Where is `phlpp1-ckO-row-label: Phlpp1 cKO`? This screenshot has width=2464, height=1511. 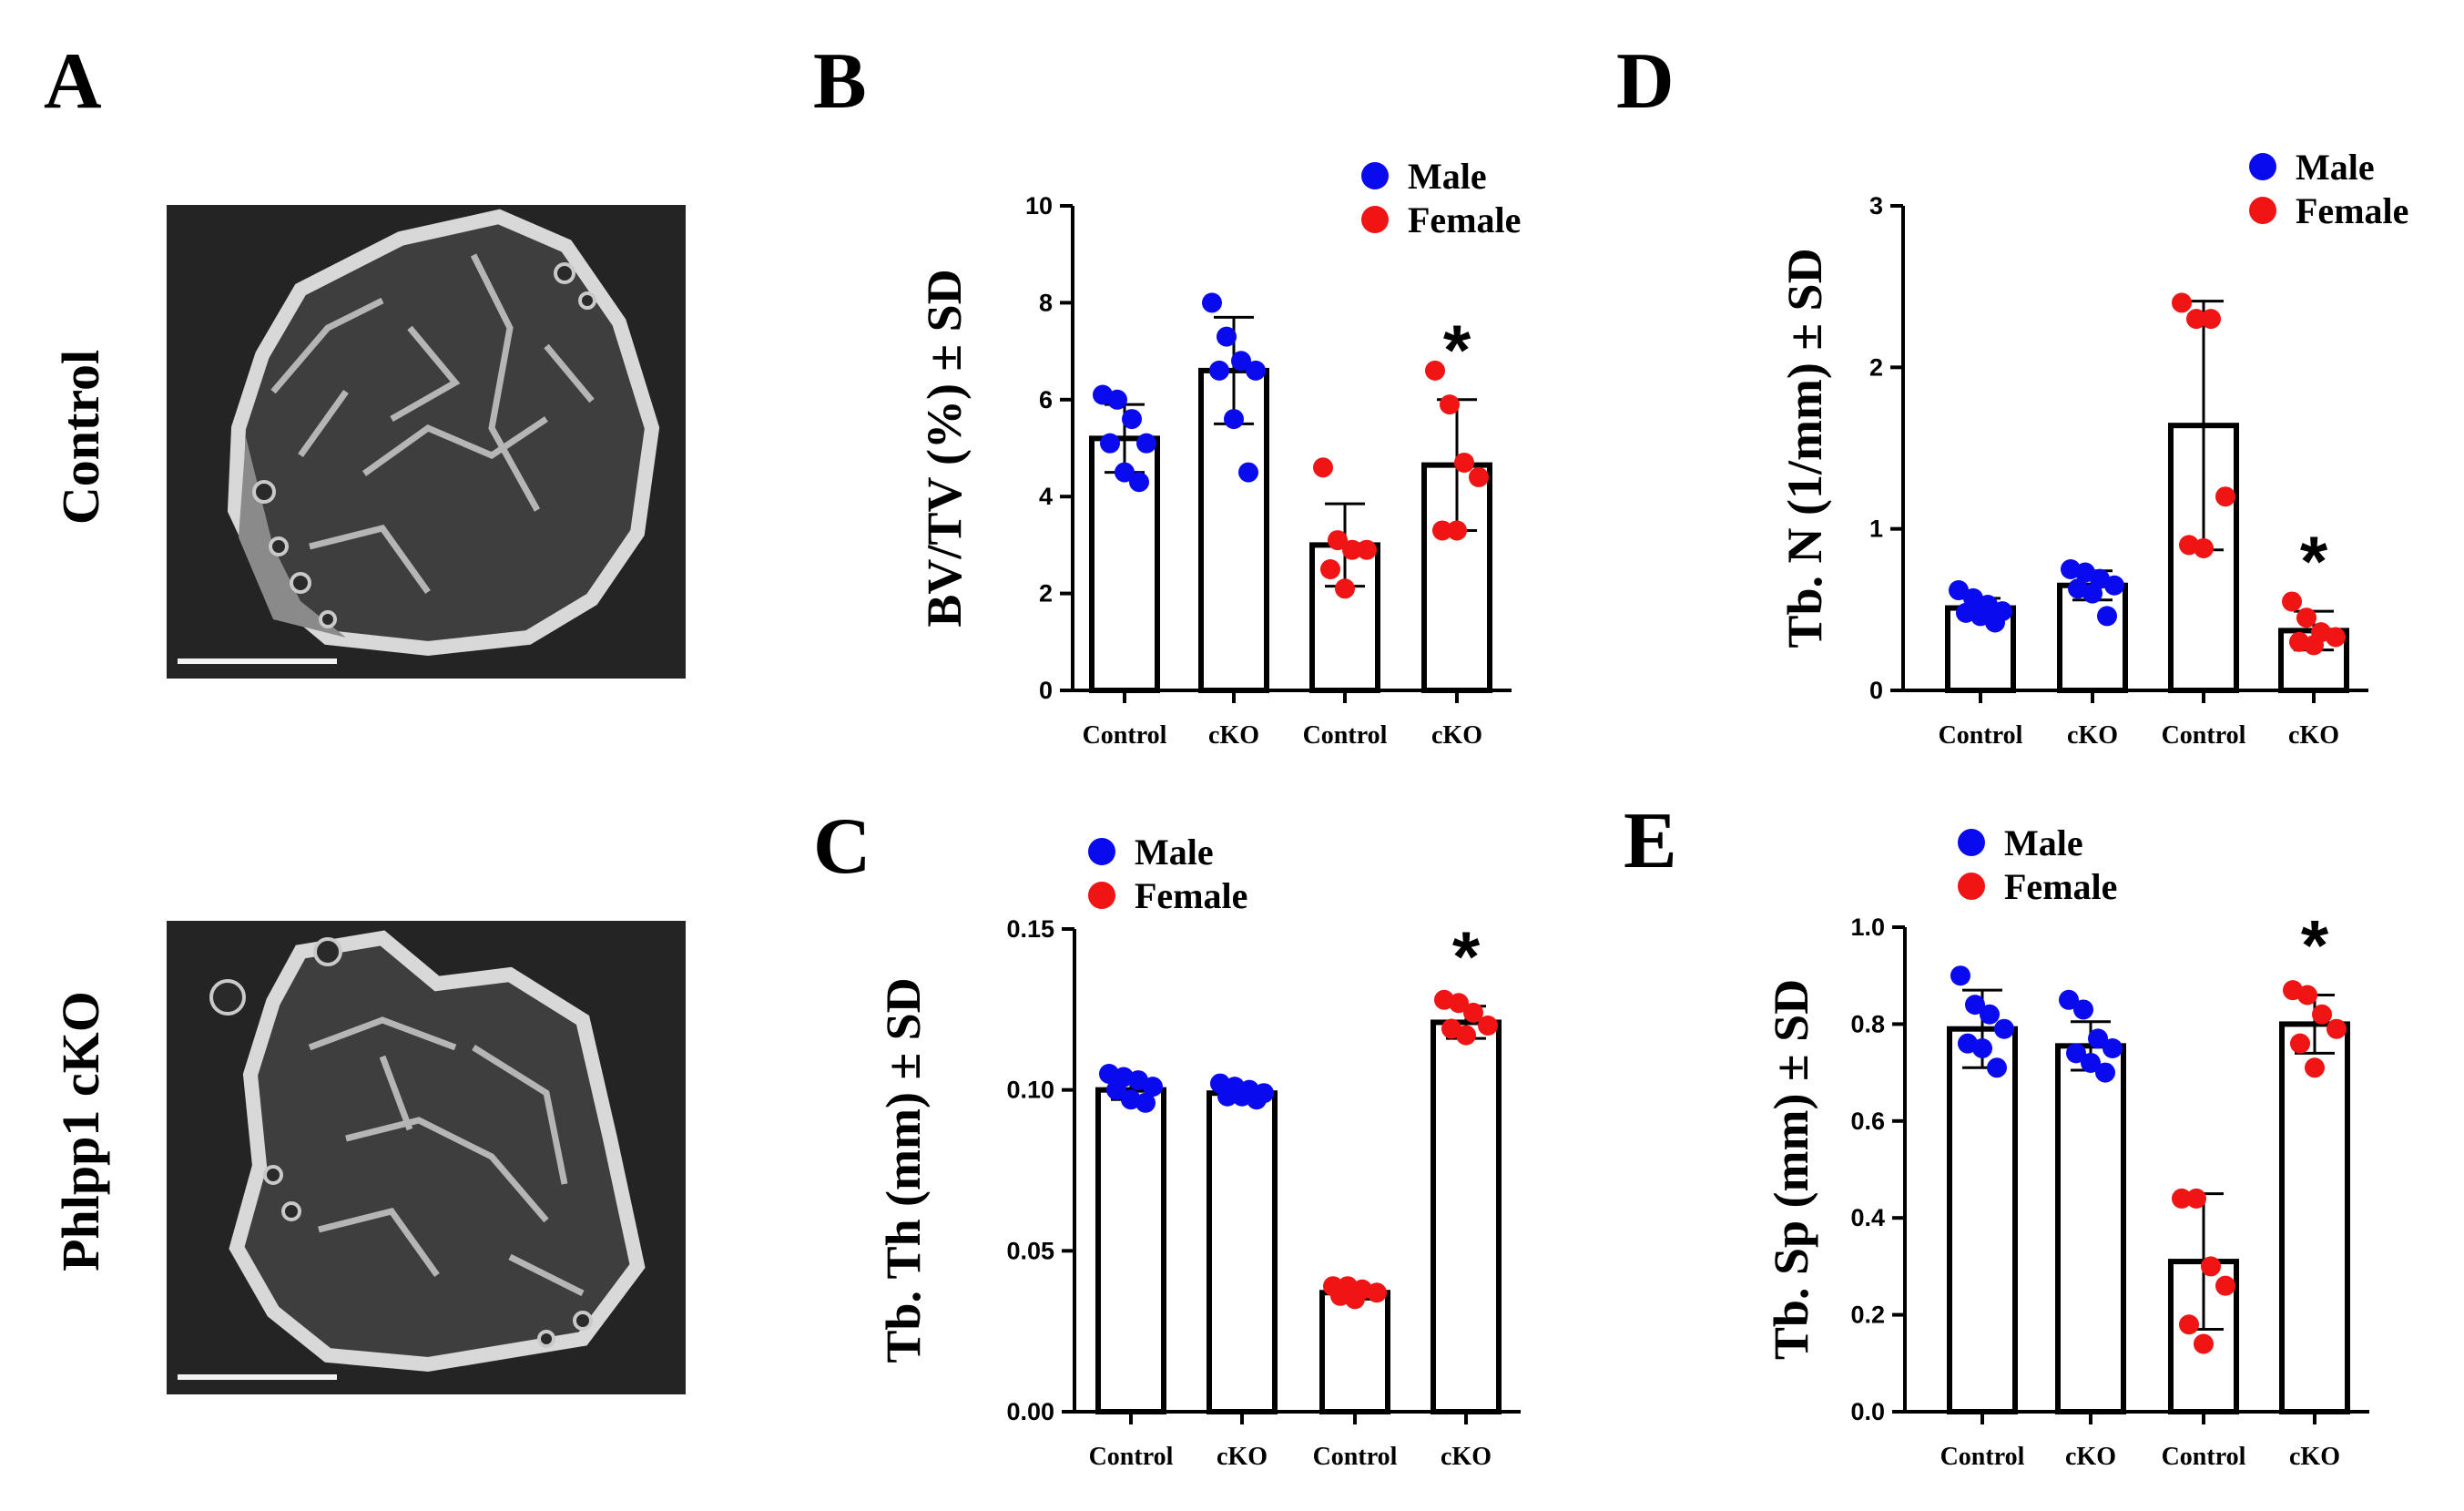
phlpp1-ckO-row-label: Phlpp1 cKO is located at coordinates (81, 1131).